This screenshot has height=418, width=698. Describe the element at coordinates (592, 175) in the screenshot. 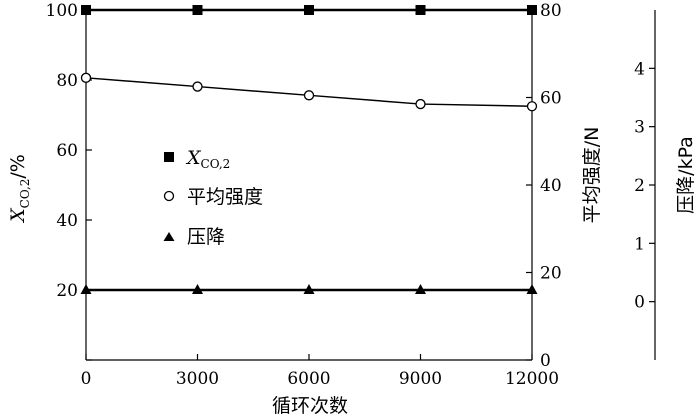

I see `right1-axis-label: 平均强度/N` at that location.